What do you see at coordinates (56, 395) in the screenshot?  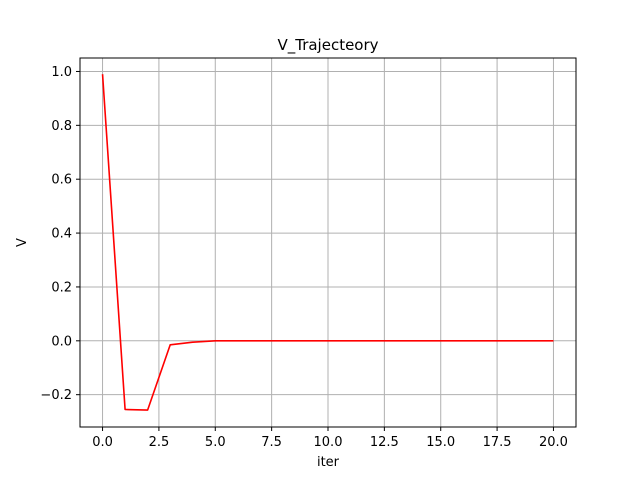 I see `y-tick-label: −0.2` at bounding box center [56, 395].